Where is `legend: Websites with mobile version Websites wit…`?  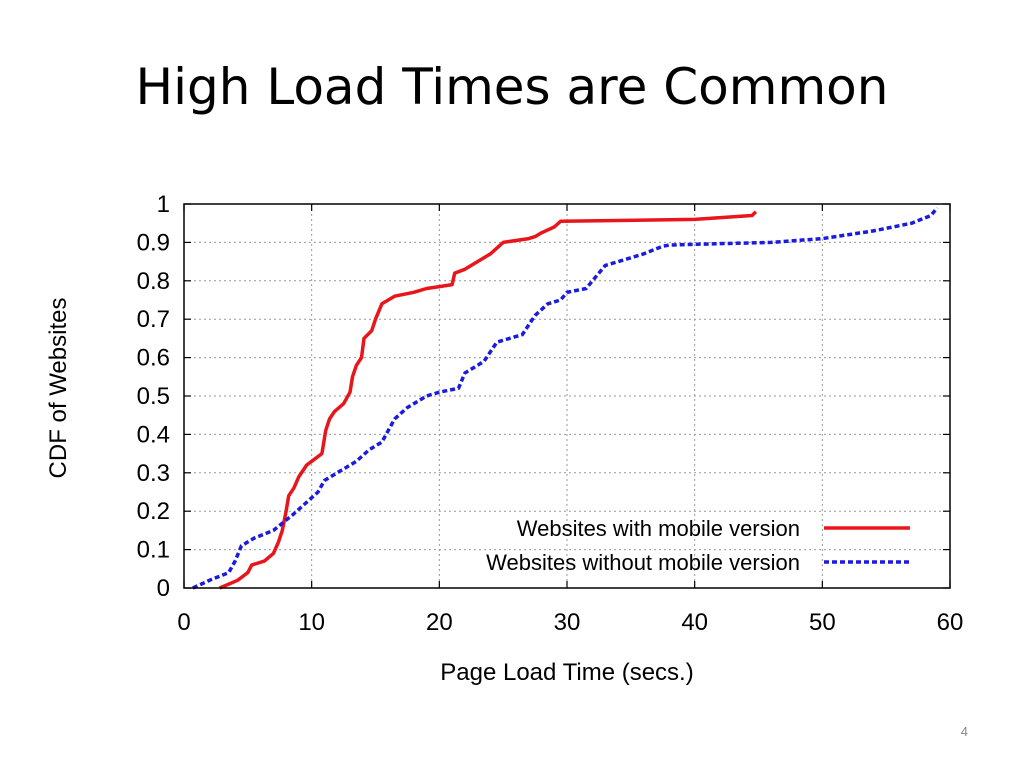 legend: Websites with mobile version Websites wit… is located at coordinates (698, 545).